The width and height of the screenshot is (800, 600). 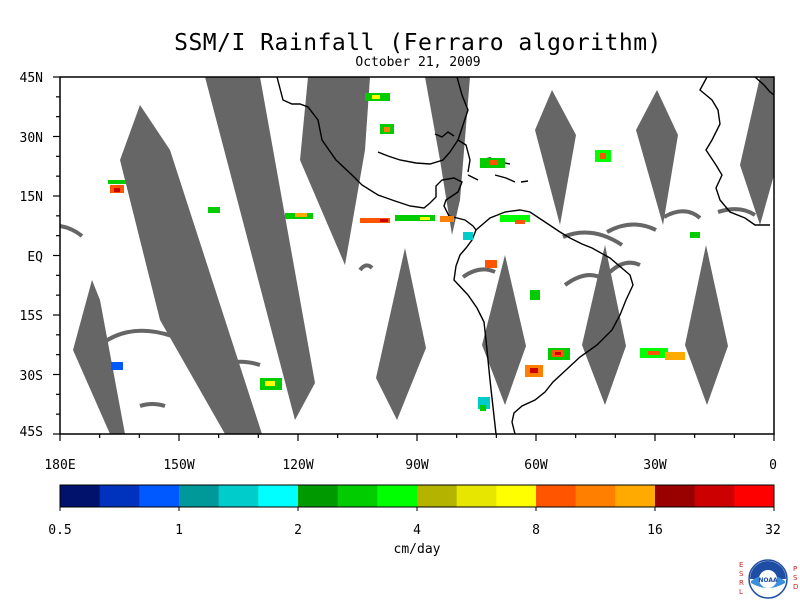 I want to click on colorbar-labels: 0.5 1 2 4 8 16 32, so click(x=414, y=530).